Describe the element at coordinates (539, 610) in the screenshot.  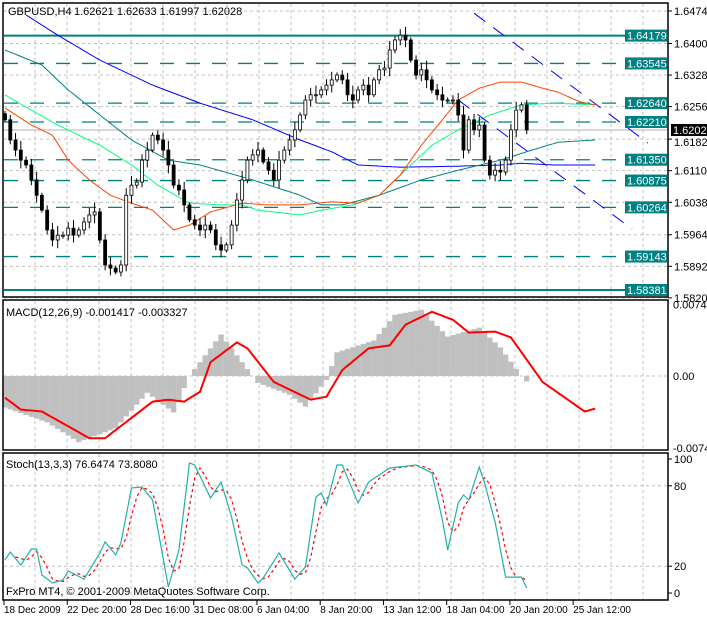
I see `time-tick-label: 20 Jan 20:00` at that location.